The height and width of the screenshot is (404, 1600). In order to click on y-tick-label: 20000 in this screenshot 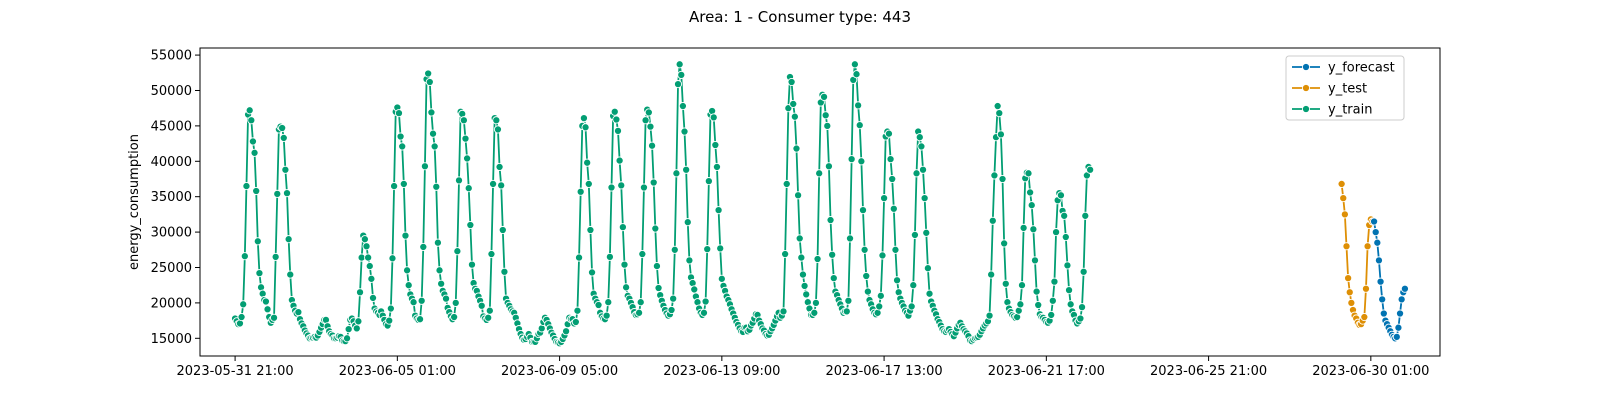, I will do `click(171, 303)`.